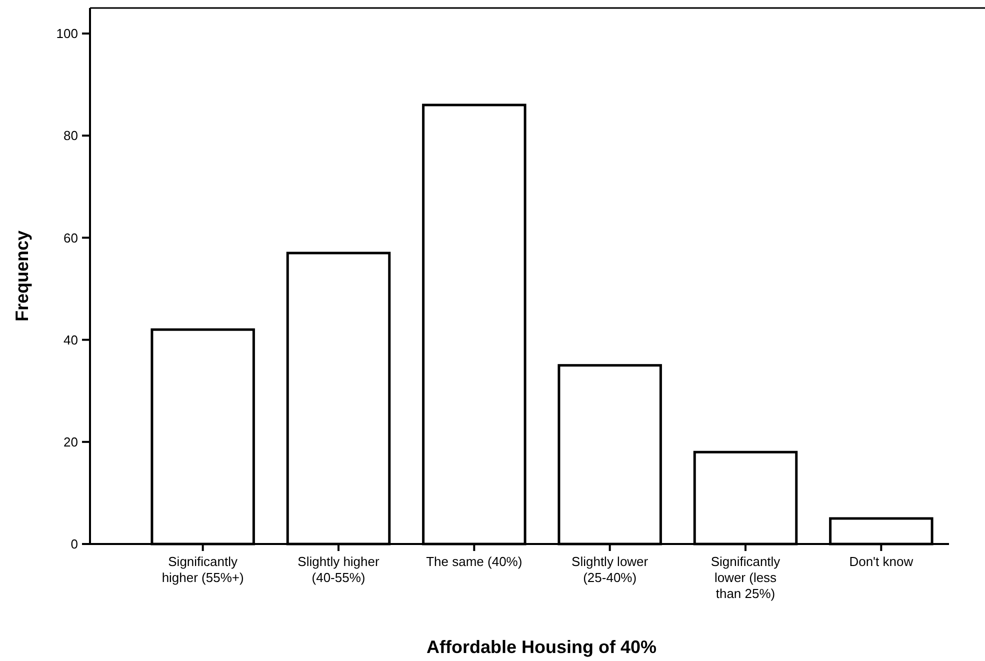 The height and width of the screenshot is (661, 985). Describe the element at coordinates (22, 276) in the screenshot. I see `y-axis-title: Frequency` at that location.